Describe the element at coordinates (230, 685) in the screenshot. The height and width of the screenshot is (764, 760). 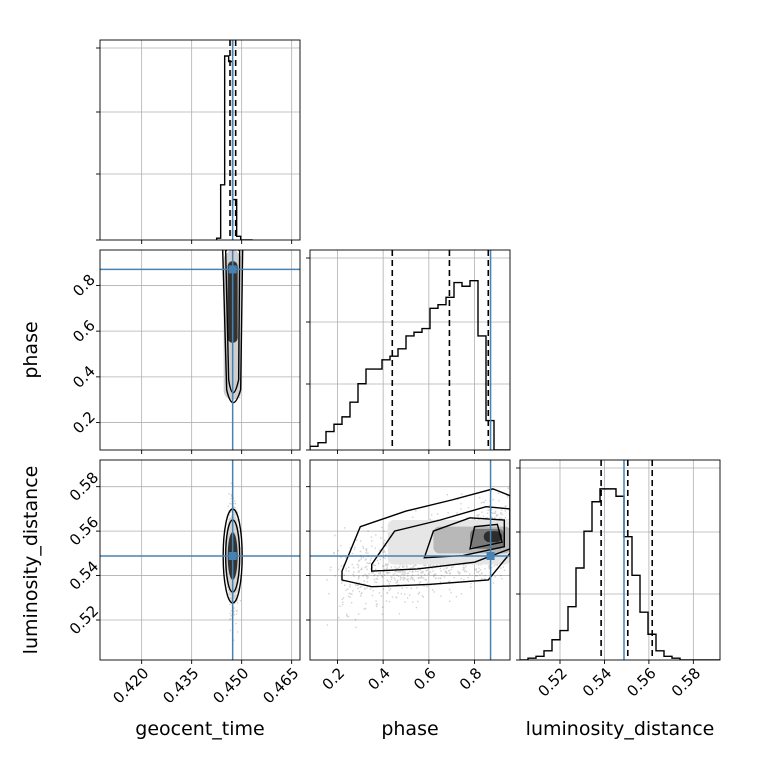
I see `xtick-label-geocent_time: 0.450` at that location.